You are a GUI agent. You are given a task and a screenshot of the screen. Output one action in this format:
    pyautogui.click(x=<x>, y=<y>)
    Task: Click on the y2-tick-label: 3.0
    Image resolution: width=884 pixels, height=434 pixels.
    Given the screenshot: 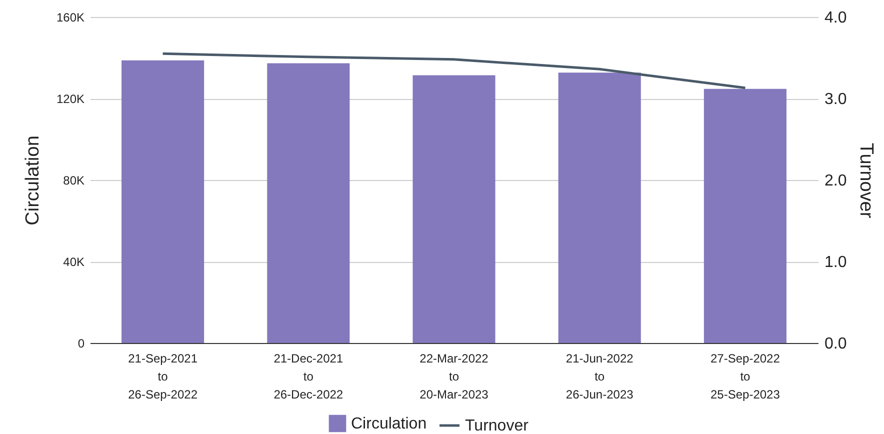 What is the action you would take?
    pyautogui.click(x=835, y=99)
    